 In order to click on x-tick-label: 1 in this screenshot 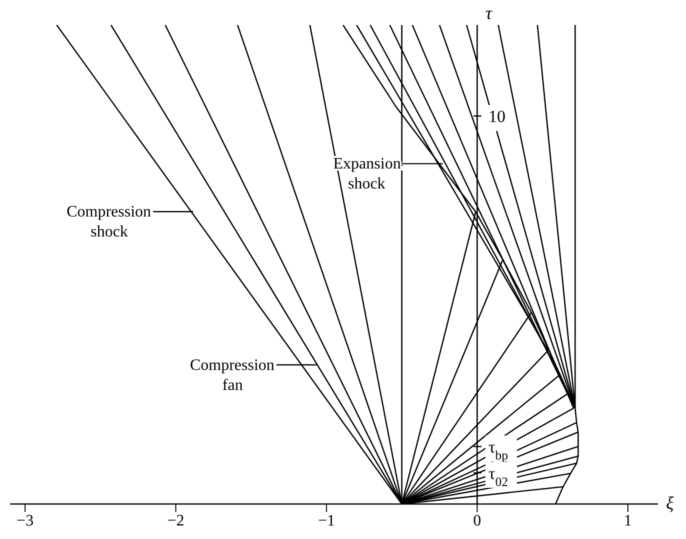, I will do `click(628, 521)`.